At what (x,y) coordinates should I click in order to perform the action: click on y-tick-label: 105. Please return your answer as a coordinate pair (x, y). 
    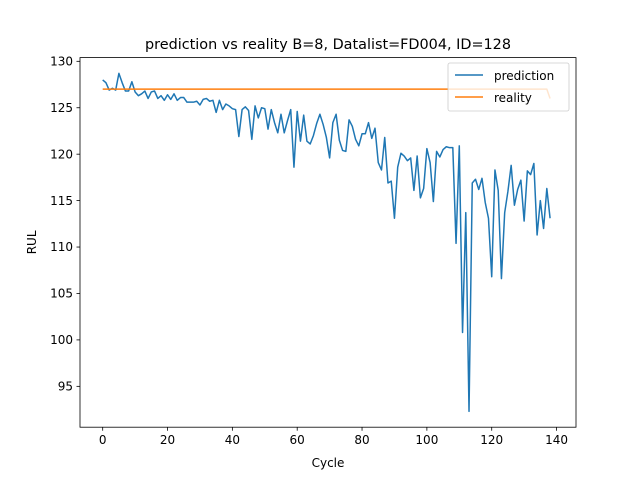
    Looking at the image, I should click on (61, 294).